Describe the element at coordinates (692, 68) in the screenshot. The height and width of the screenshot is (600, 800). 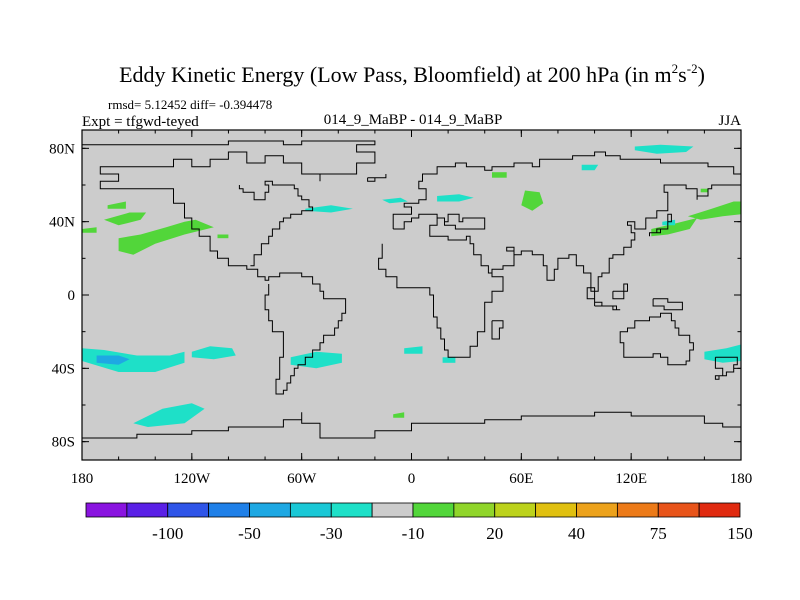
I see `title-sup-2: -2` at that location.